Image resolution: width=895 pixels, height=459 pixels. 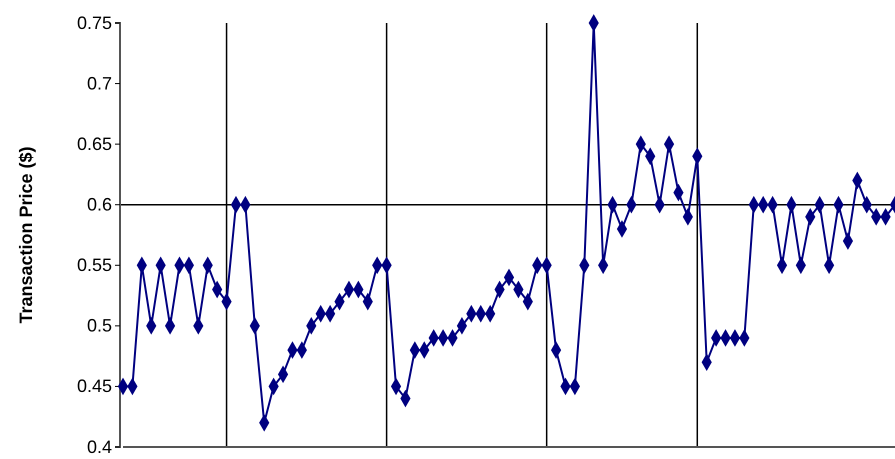 What do you see at coordinates (99, 326) in the screenshot?
I see `y-tick-label: 0.5` at bounding box center [99, 326].